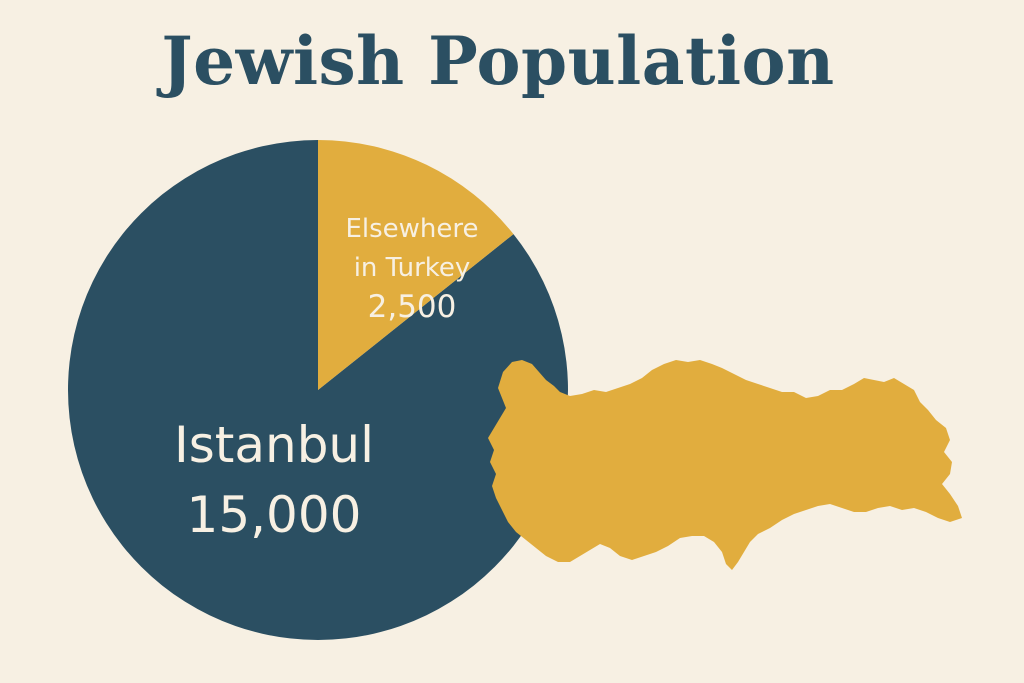 This screenshot has height=683, width=1024. Describe the element at coordinates (274, 445) in the screenshot. I see `slice-label-istanbul: Istanbul` at that location.